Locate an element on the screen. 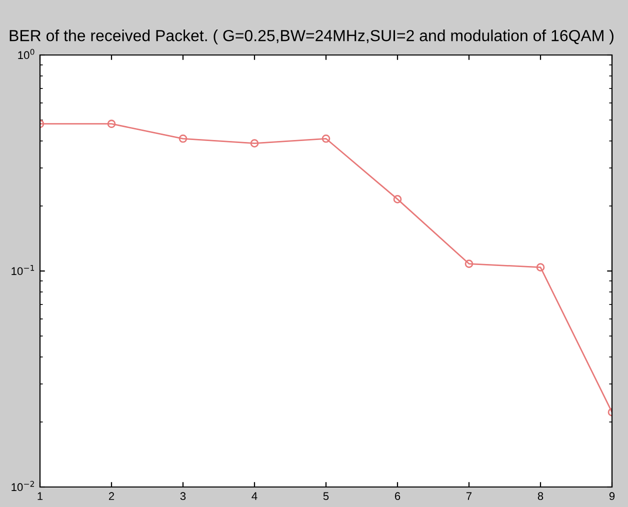  x-tick-label: 3 is located at coordinates (183, 496).